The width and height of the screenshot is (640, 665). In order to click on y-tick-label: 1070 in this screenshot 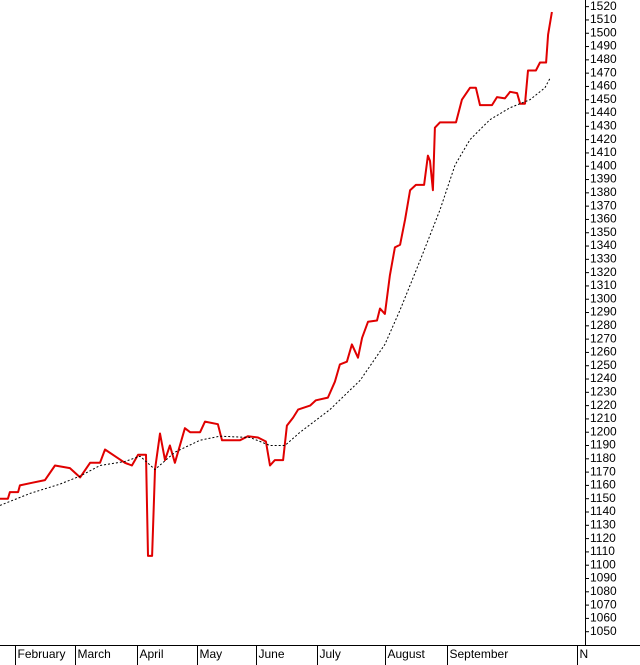, I will do `click(603, 604)`.